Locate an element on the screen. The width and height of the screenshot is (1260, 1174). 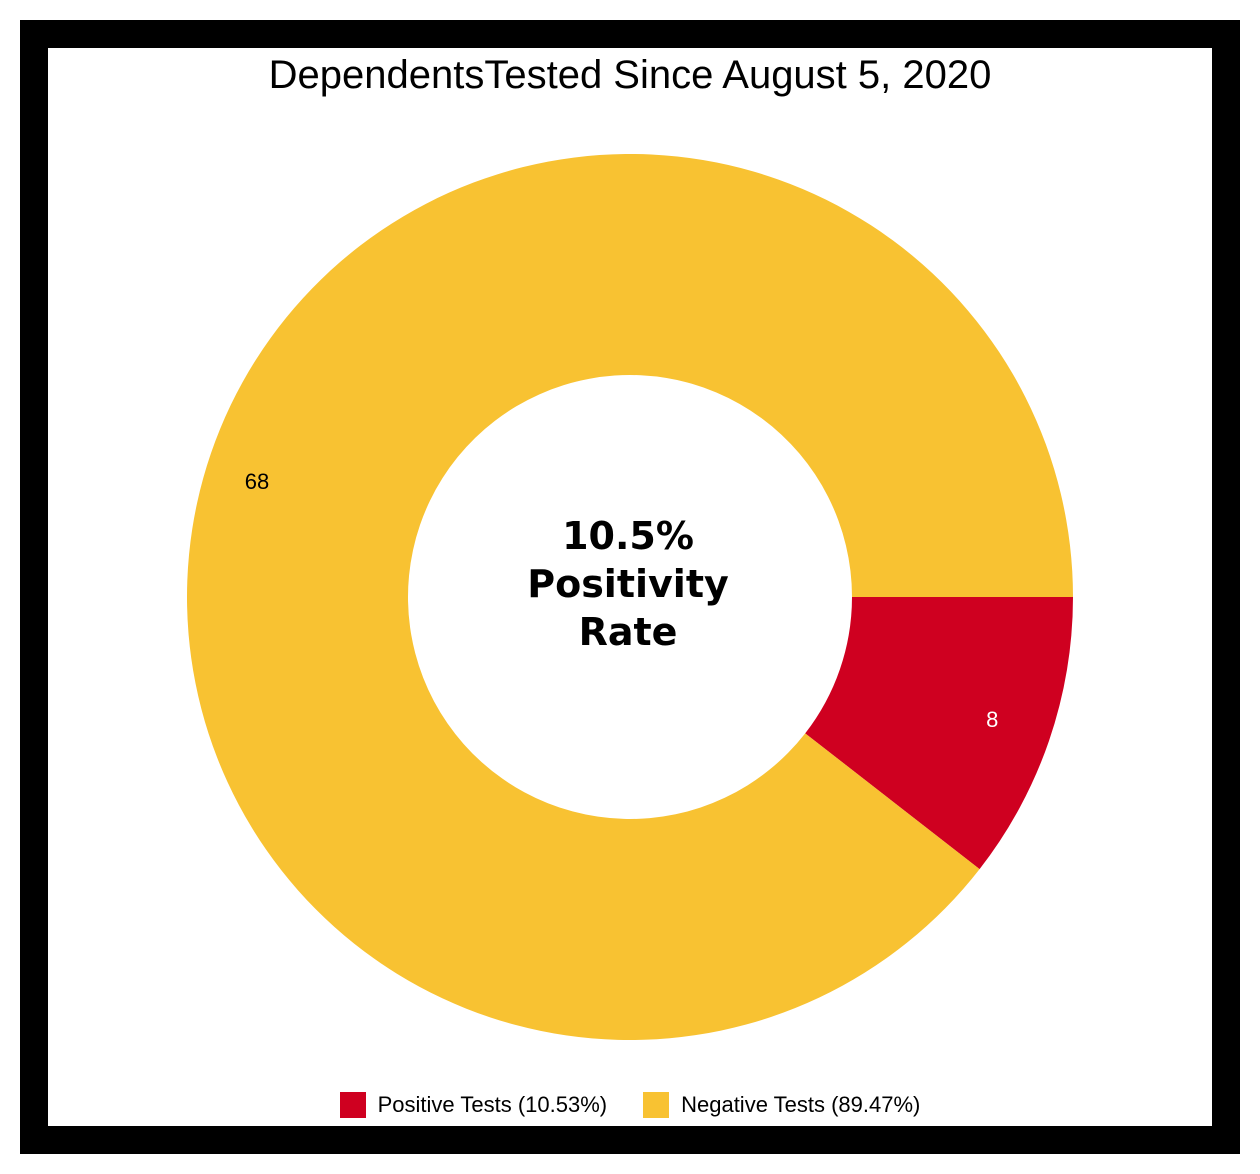
slice-label-positive: 8 is located at coordinates (992, 719).